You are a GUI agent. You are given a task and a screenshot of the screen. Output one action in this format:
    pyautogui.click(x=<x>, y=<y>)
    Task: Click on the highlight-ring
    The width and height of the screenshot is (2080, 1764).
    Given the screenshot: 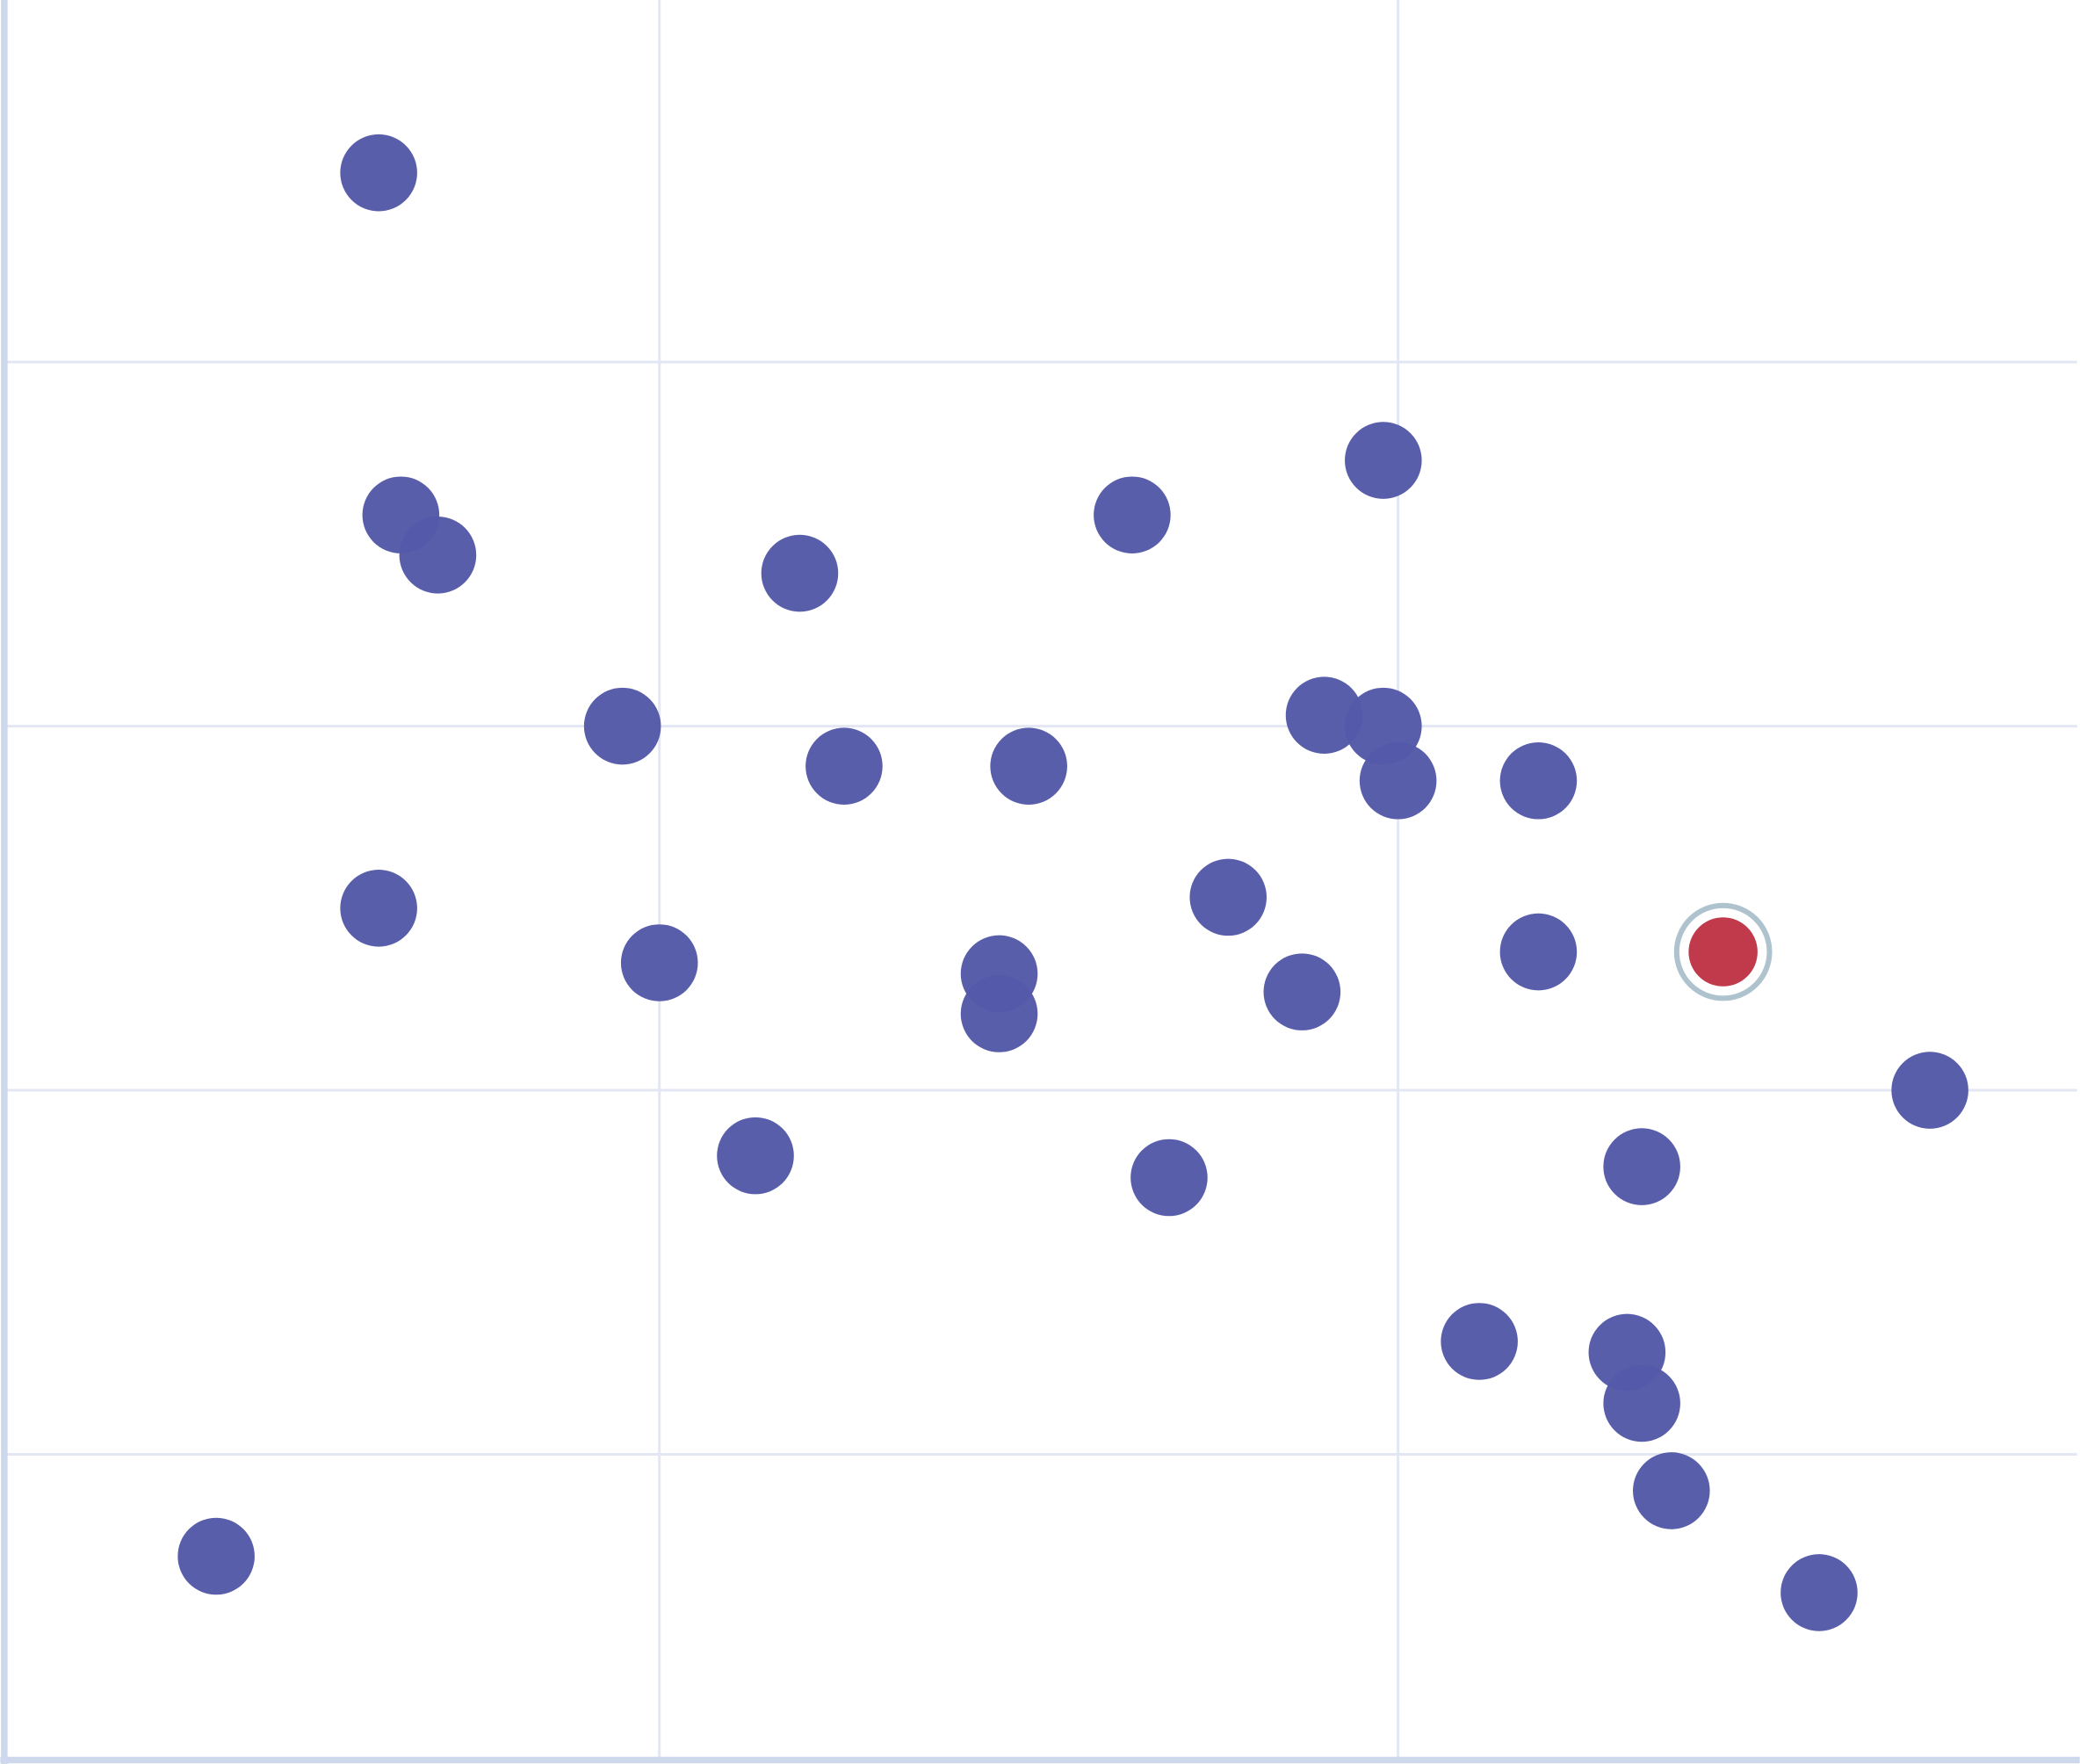 What is the action you would take?
    pyautogui.click(x=1723, y=951)
    